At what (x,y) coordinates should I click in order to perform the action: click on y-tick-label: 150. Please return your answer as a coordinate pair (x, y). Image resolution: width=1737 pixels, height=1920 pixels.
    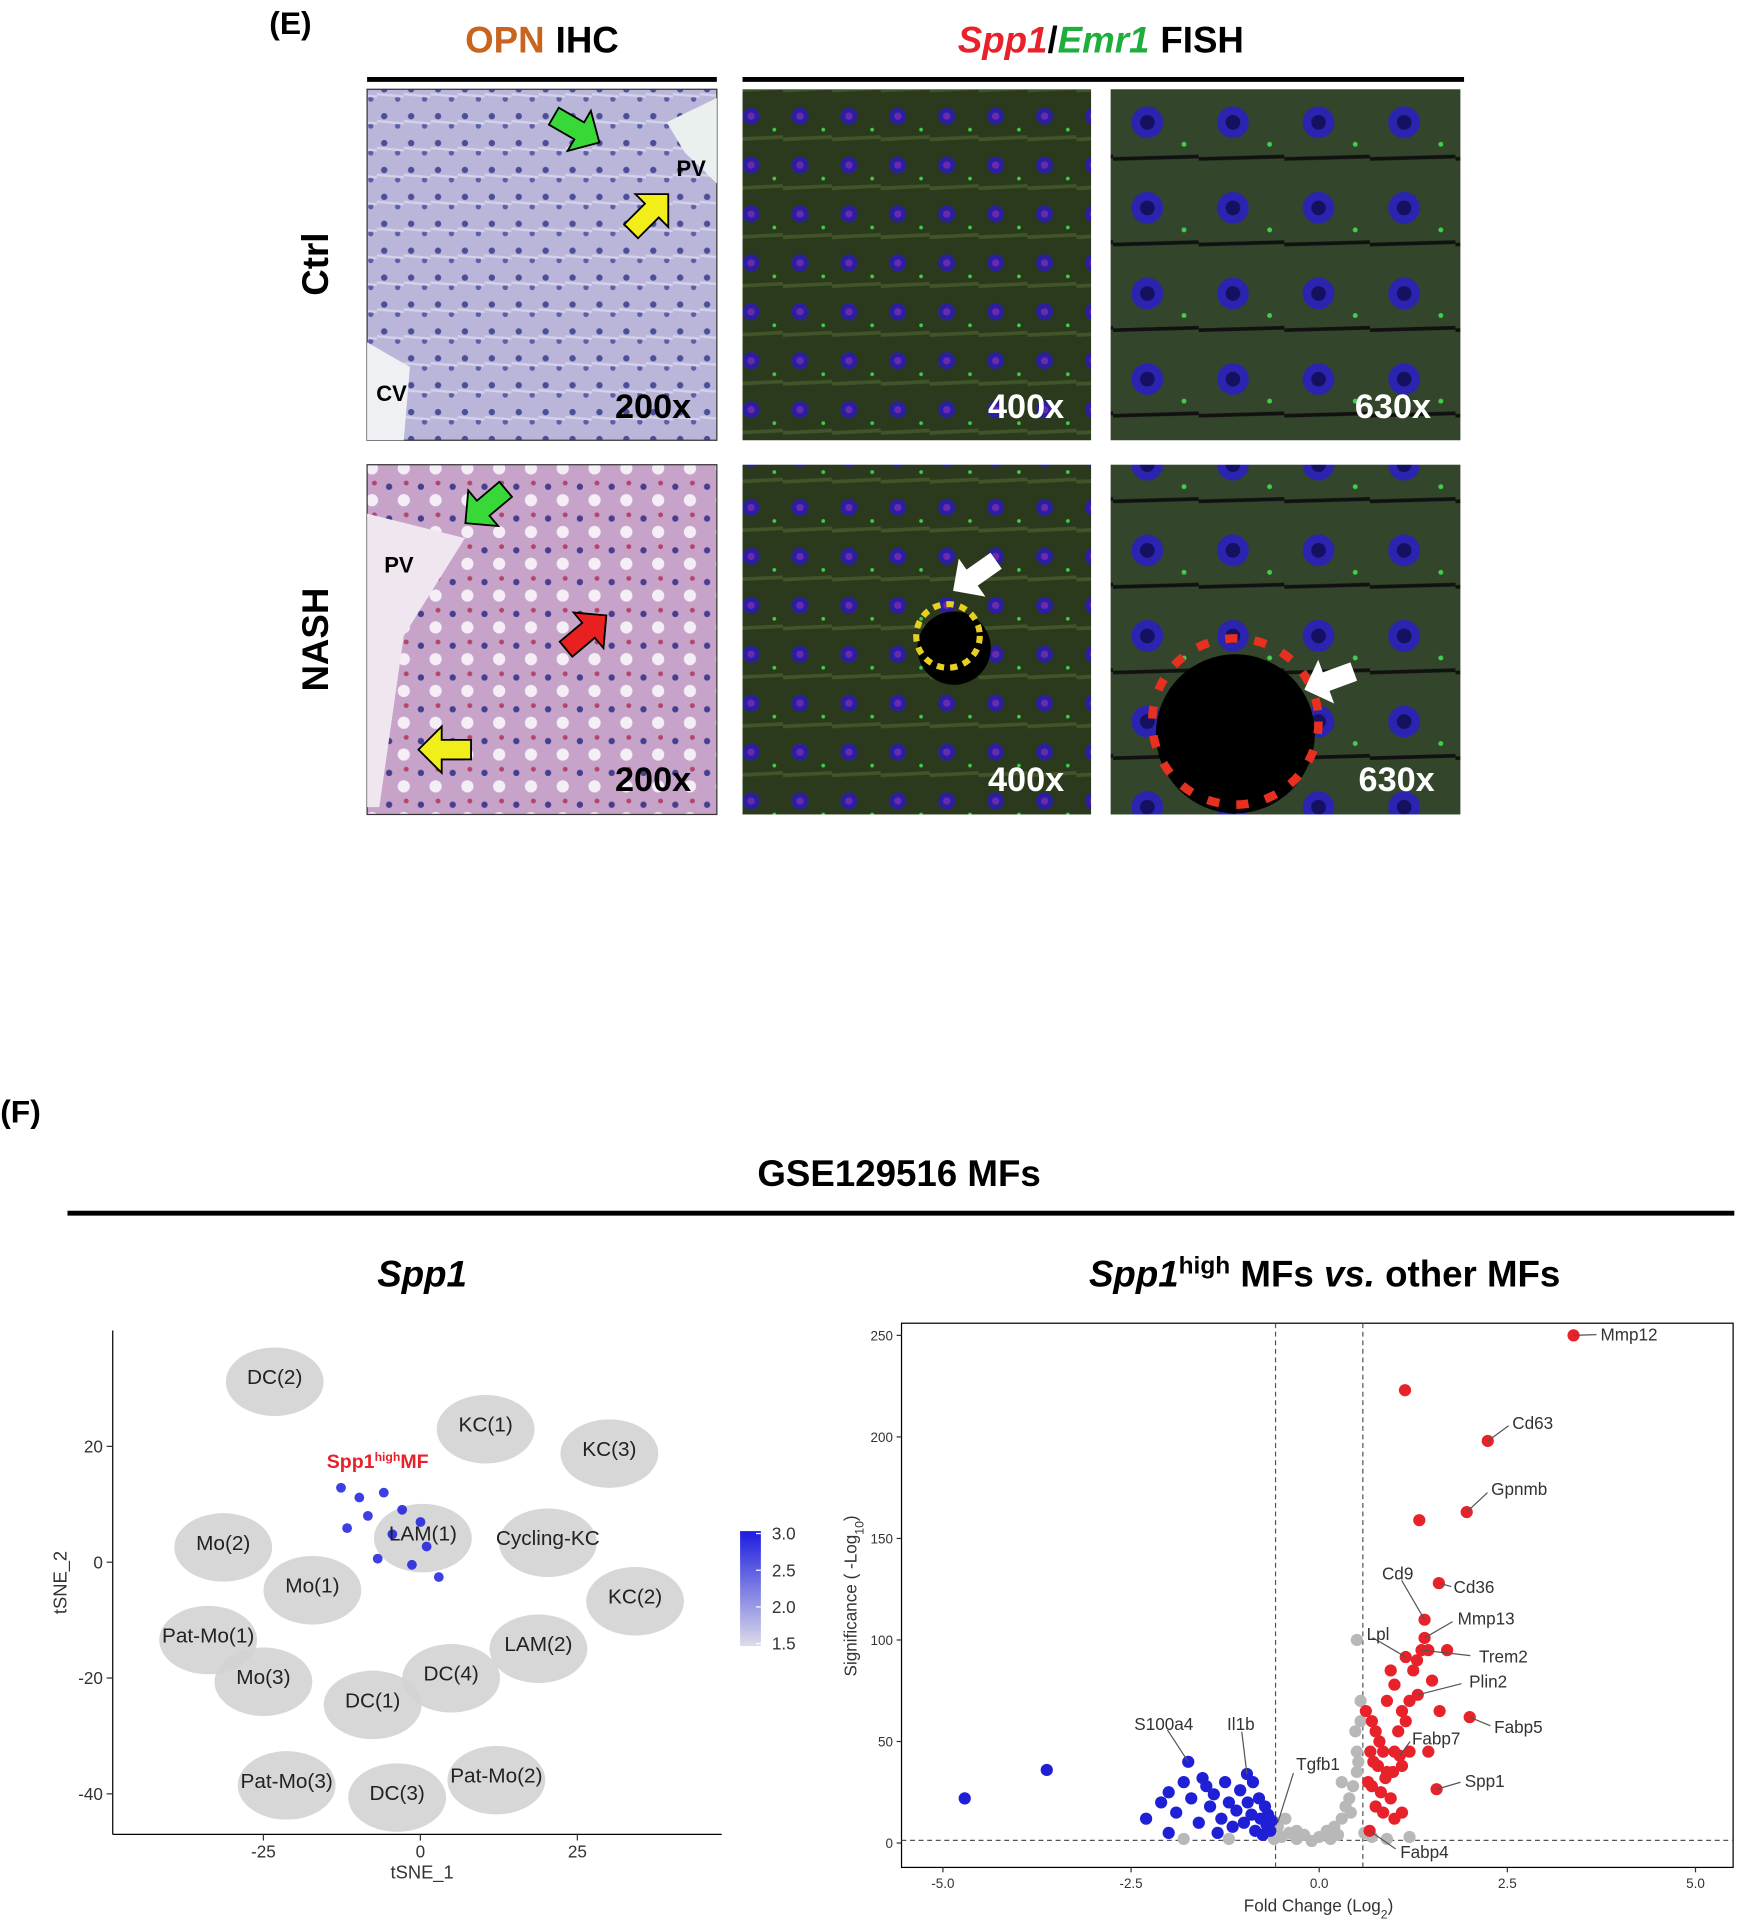
    Looking at the image, I should click on (882, 1538).